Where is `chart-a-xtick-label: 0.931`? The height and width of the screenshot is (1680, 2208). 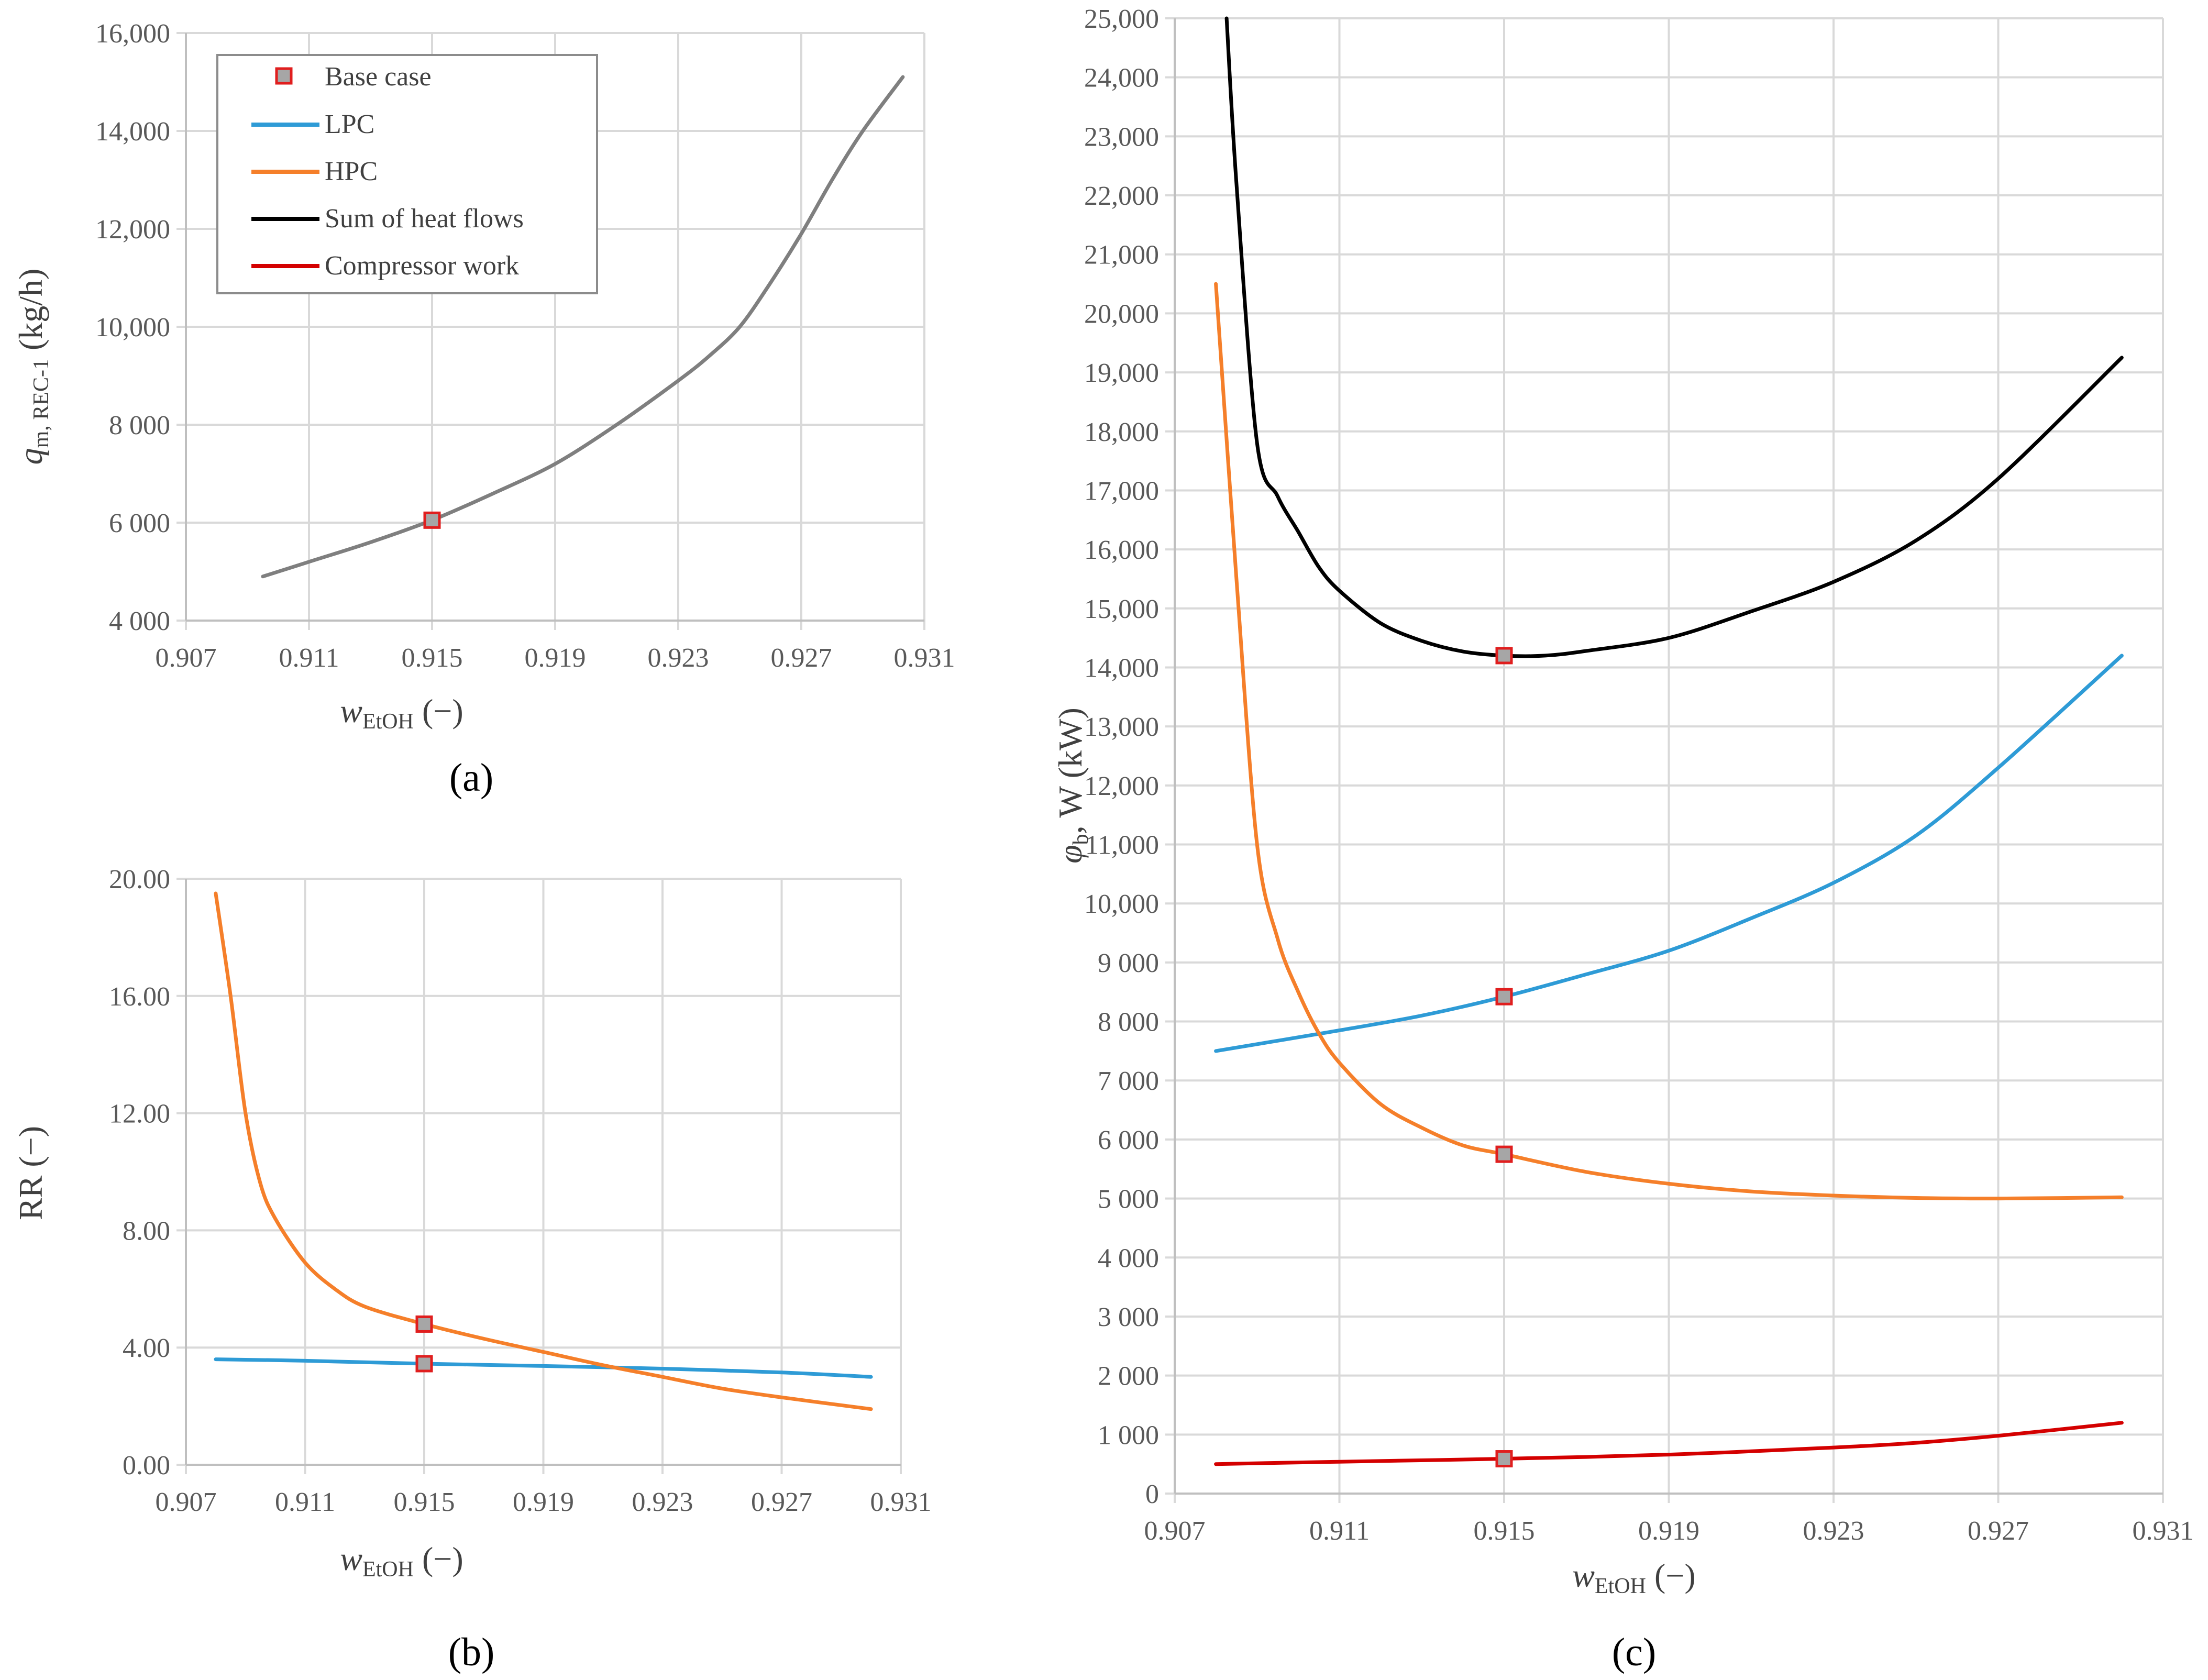
chart-a-xtick-label: 0.931 is located at coordinates (924, 658).